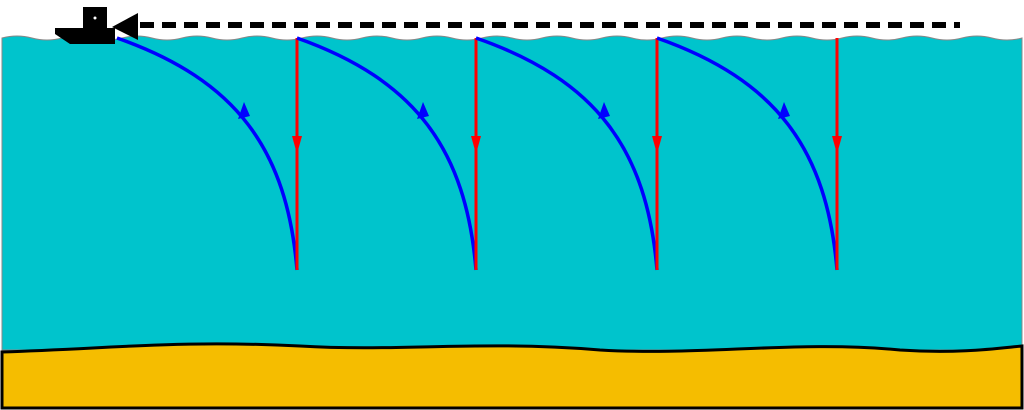  What do you see at coordinates (125, 26) in the screenshot?
I see `transducer-icon` at bounding box center [125, 26].